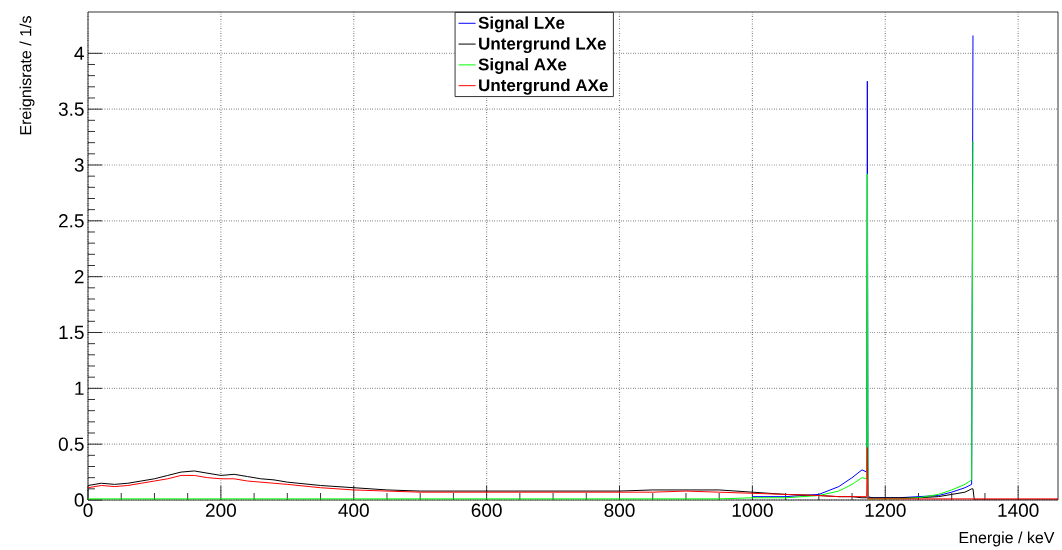  What do you see at coordinates (71, 221) in the screenshot?
I see `y-tick-label: 2.5` at bounding box center [71, 221].